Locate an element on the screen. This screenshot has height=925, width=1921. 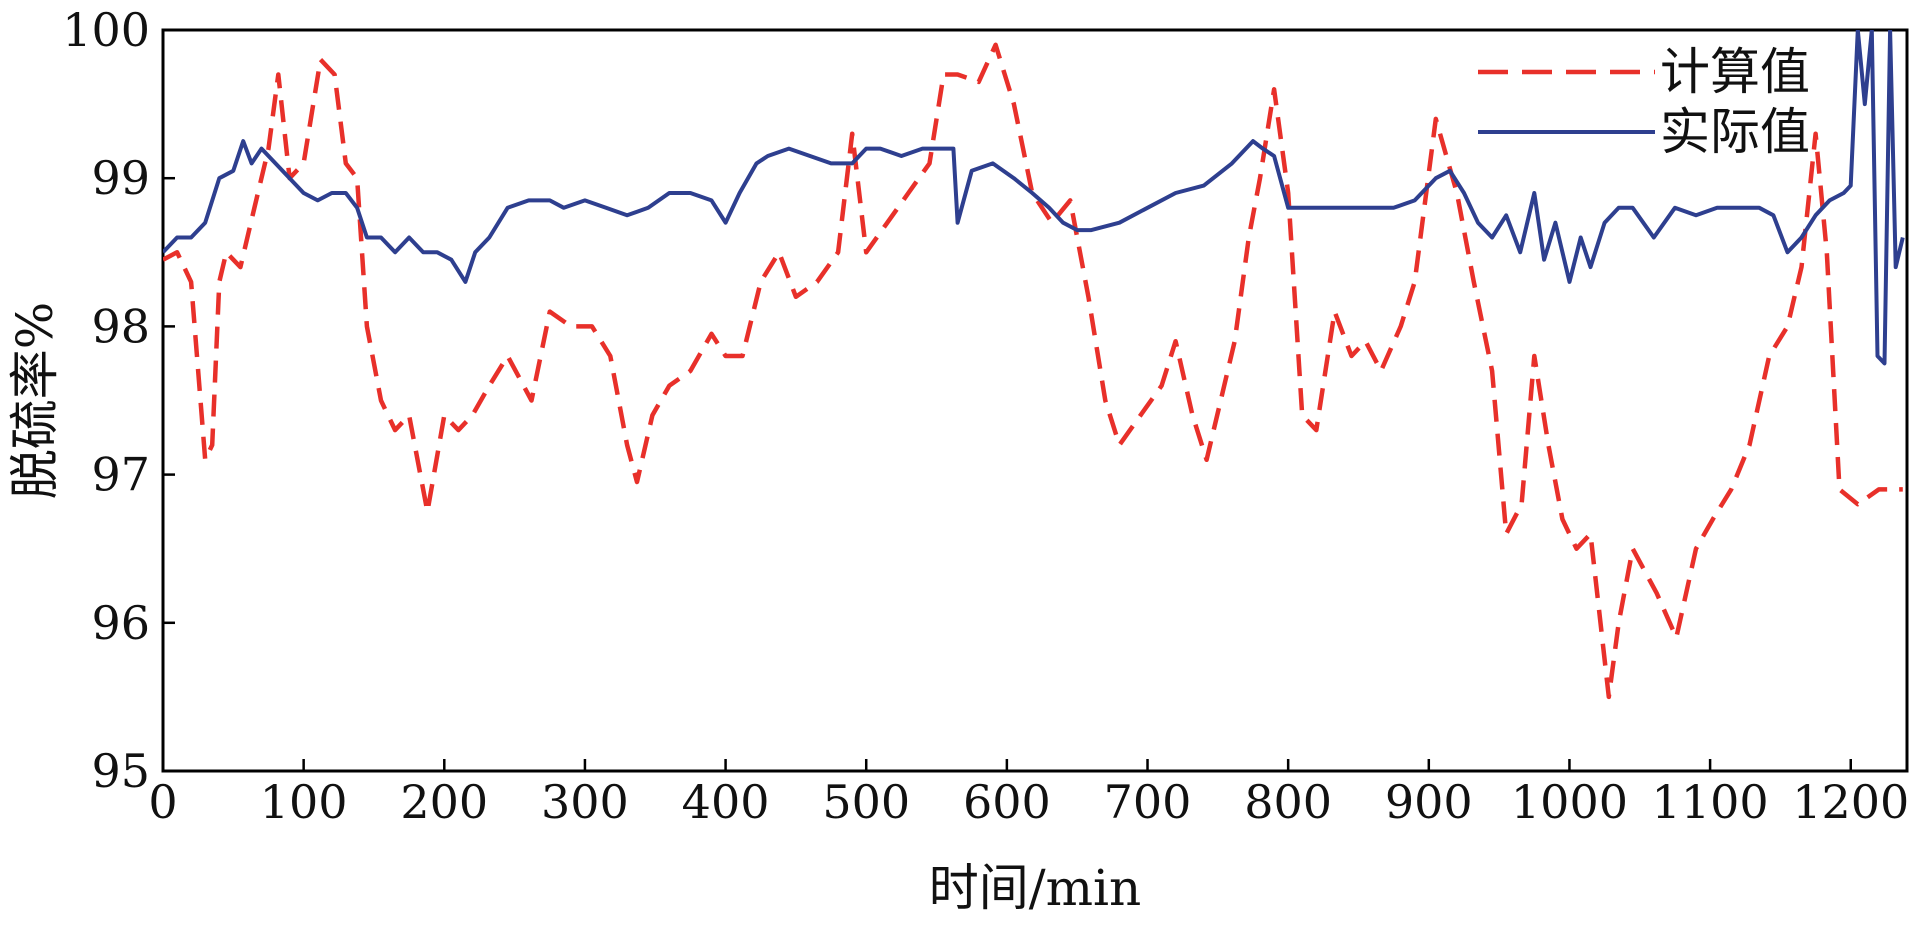
legend-label-actual: 实际值 is located at coordinates (1735, 132).